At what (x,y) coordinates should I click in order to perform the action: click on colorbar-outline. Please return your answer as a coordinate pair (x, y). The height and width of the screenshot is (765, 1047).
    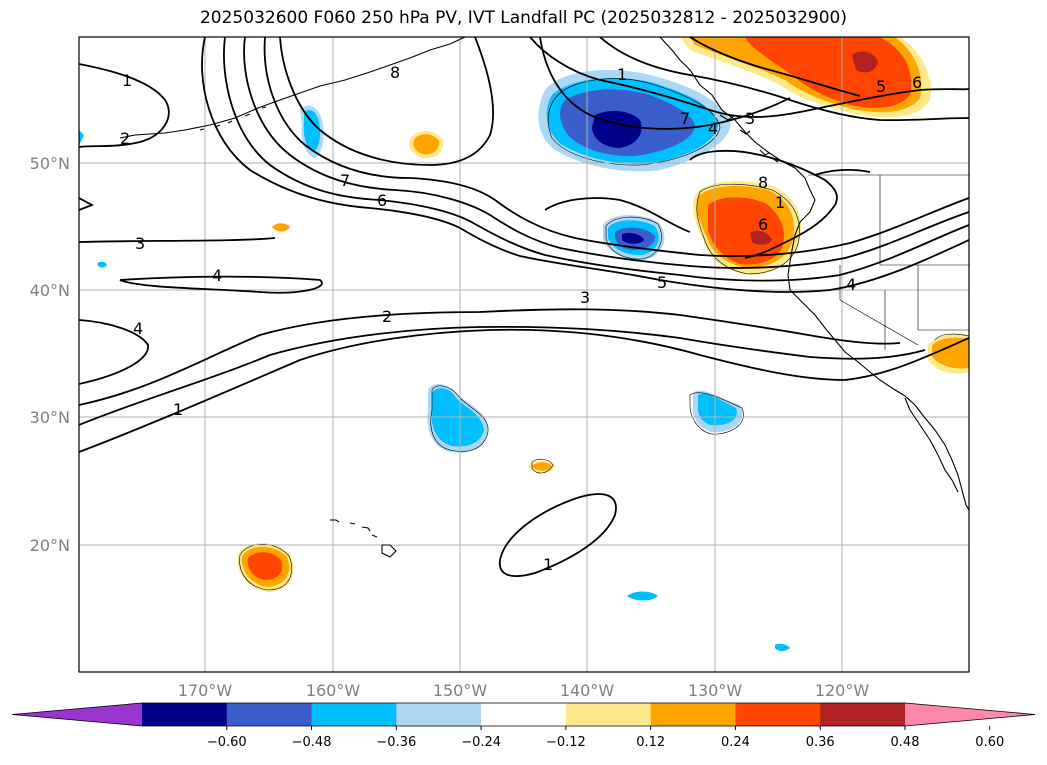
    Looking at the image, I should click on (523, 714).